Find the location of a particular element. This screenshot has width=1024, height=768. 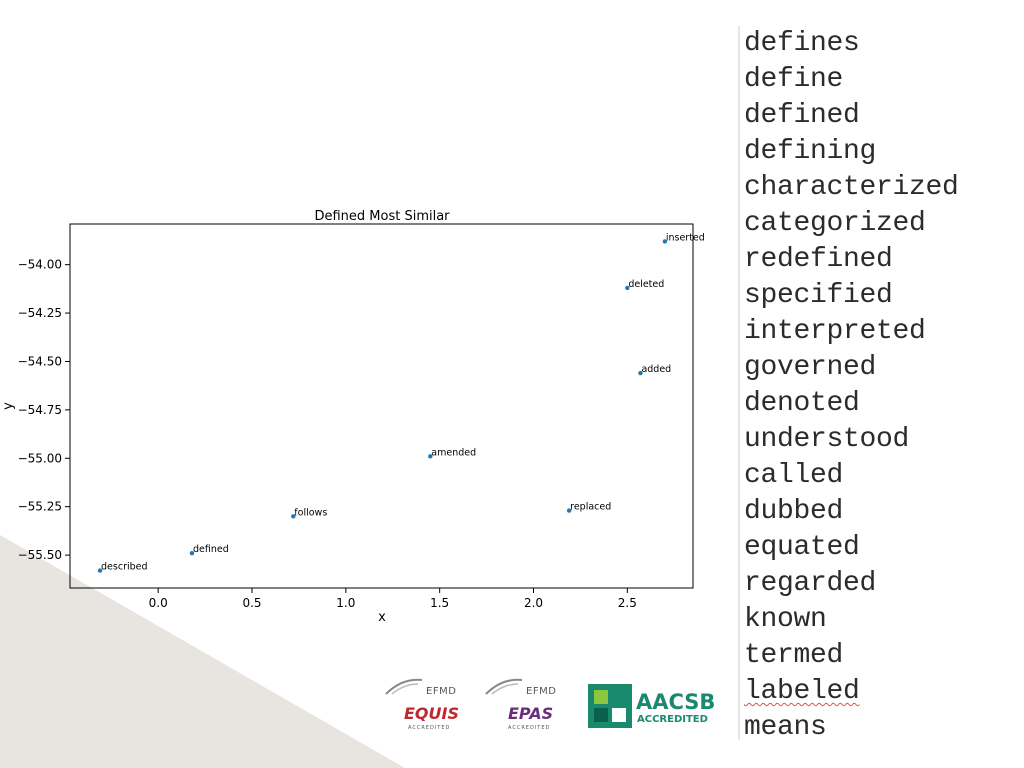

y-tick-label: −54.75 is located at coordinates (40, 410).